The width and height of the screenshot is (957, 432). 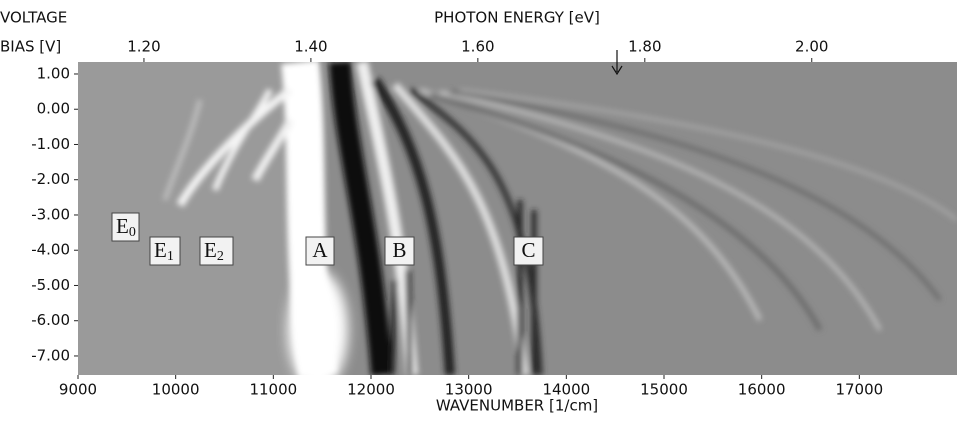 I want to click on annotation-label: E0, so click(x=126, y=227).